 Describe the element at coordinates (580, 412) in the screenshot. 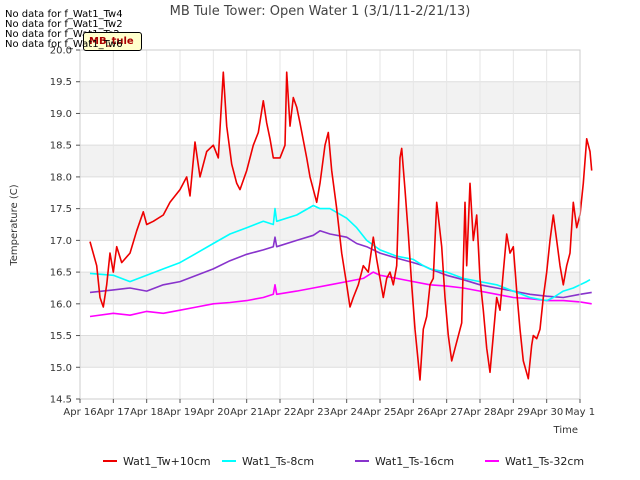

I see `x-tick-label: May 1` at that location.